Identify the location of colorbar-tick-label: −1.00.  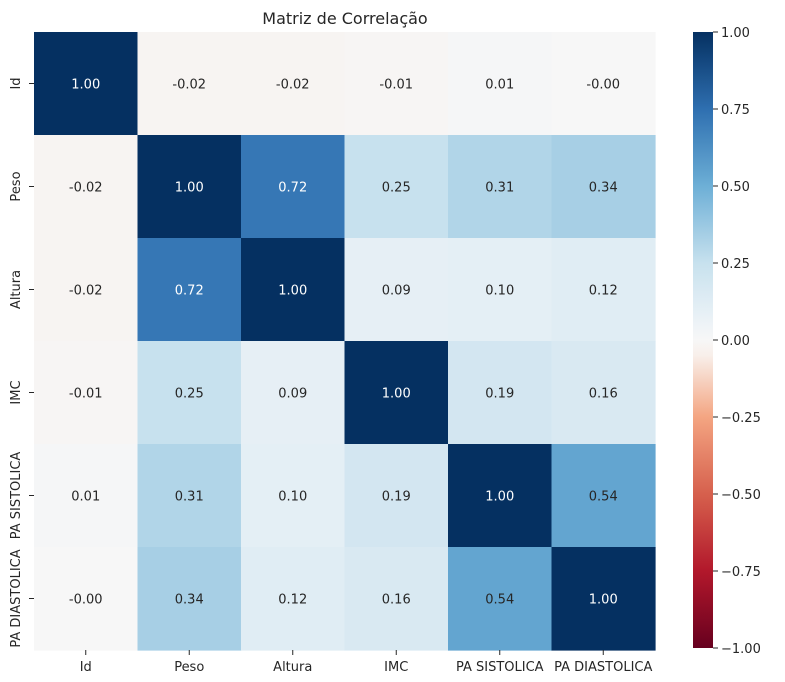
(741, 649).